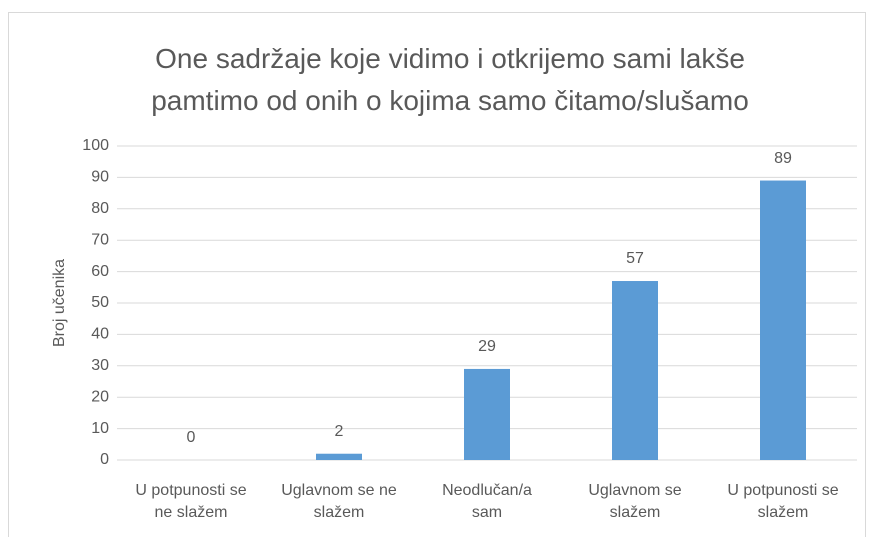  Describe the element at coordinates (104, 459) in the screenshot. I see `y-tick-label: 0` at that location.